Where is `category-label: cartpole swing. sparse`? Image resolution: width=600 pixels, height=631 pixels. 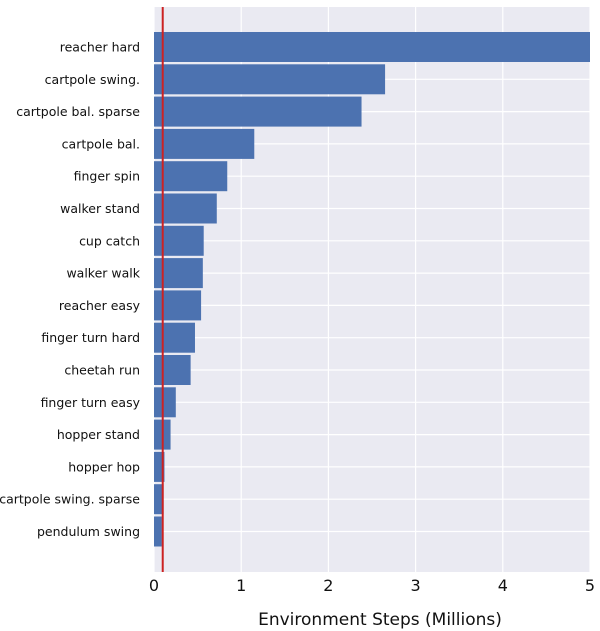
category-label: cartpole swing. sparse is located at coordinates (70, 499).